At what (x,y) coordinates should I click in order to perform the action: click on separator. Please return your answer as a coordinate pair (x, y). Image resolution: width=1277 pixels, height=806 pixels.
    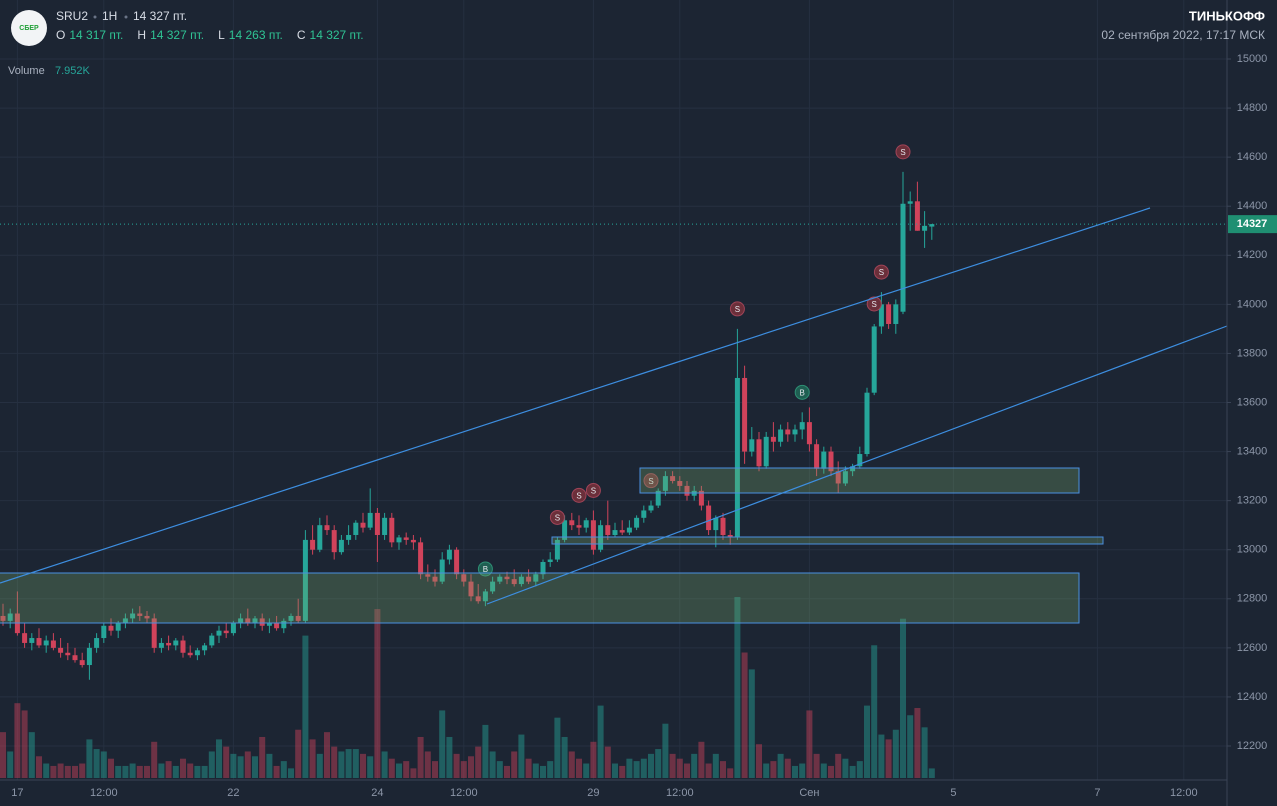
    Looking at the image, I should click on (95, 17).